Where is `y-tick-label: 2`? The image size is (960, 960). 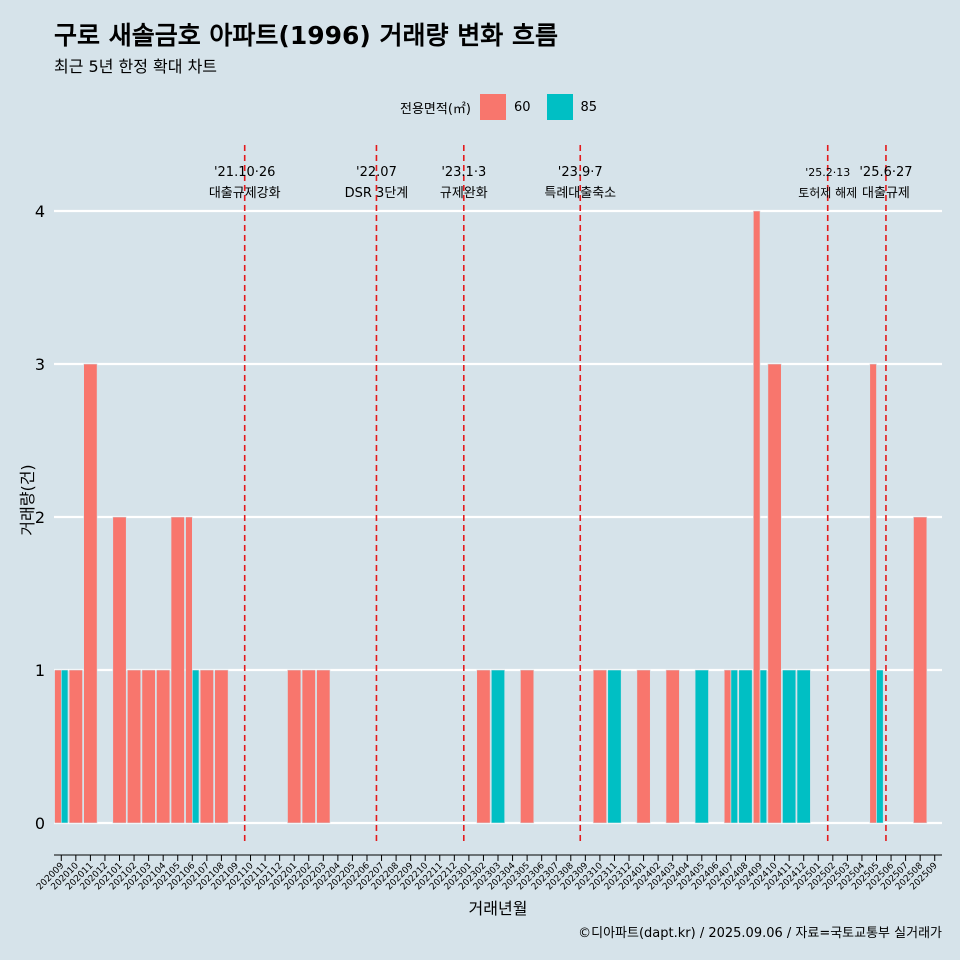
y-tick-label: 2 is located at coordinates (40, 517).